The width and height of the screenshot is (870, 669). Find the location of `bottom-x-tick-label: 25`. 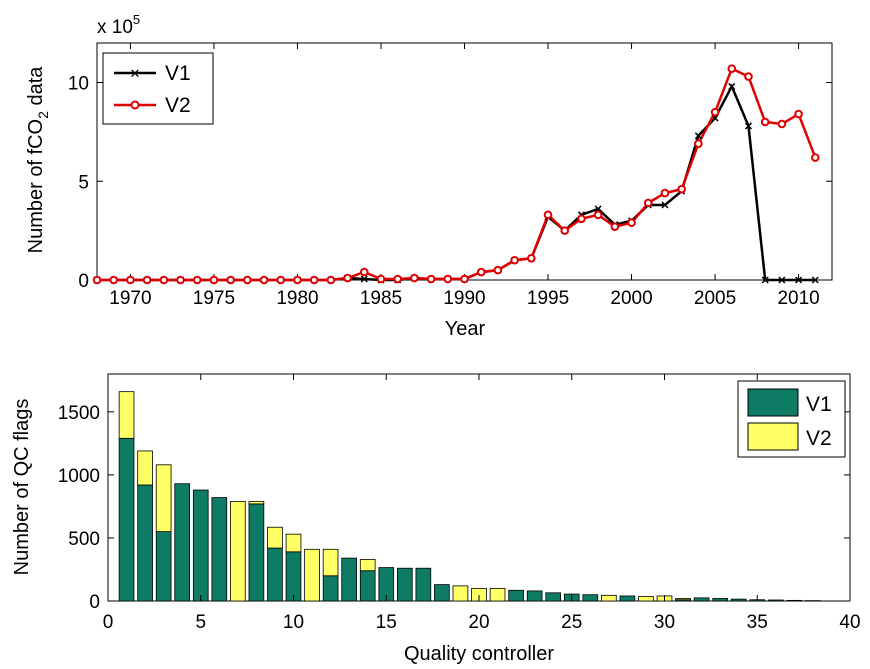

bottom-x-tick-label: 25 is located at coordinates (571, 622).